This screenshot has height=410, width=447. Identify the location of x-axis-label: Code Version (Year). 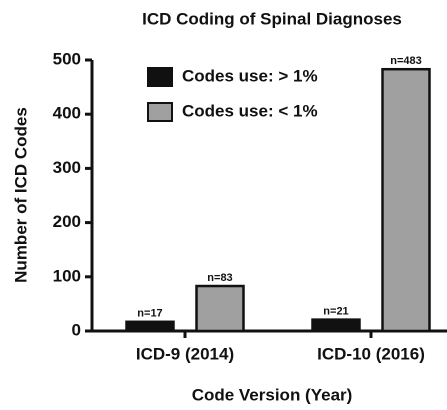
(272, 394).